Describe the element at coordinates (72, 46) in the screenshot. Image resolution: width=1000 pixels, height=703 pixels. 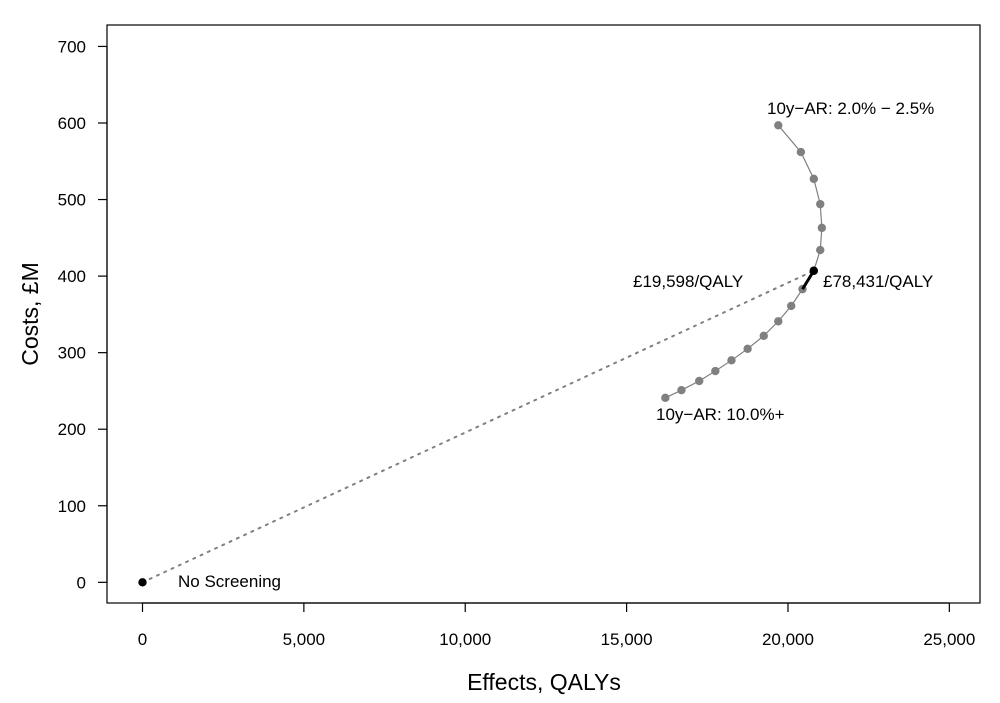
I see `y-tick-label: 700` at that location.